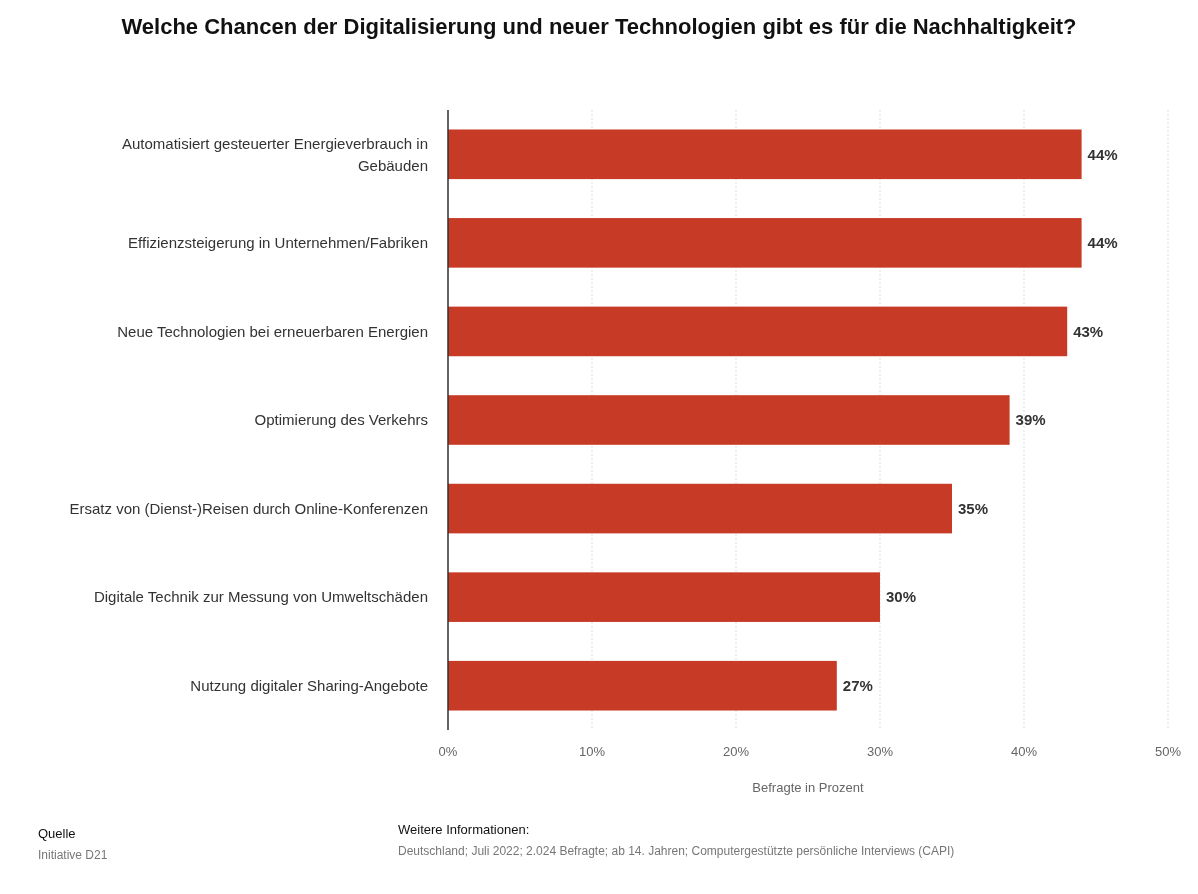 The image size is (1198, 894). I want to click on data-label: 39%, so click(1030, 420).